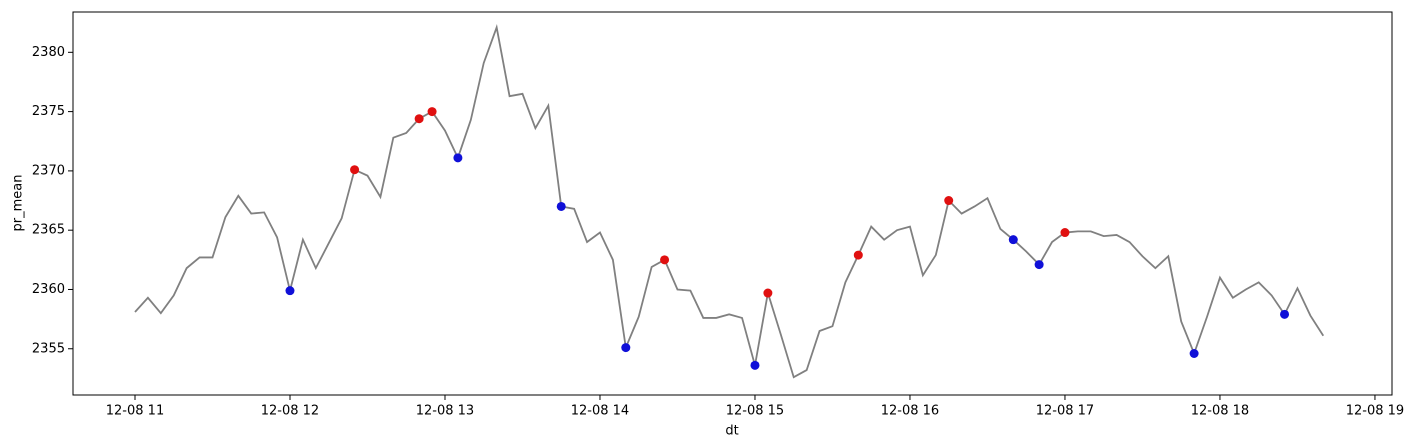  I want to click on x-tick-label: 12-08 11, so click(135, 411).